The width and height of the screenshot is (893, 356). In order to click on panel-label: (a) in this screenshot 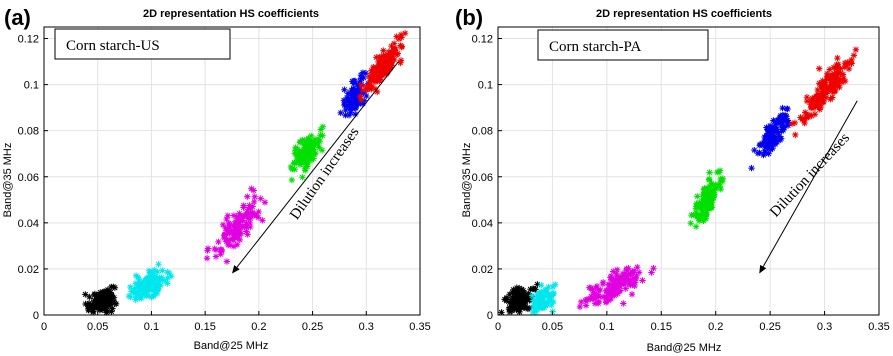, I will do `click(17, 17)`.